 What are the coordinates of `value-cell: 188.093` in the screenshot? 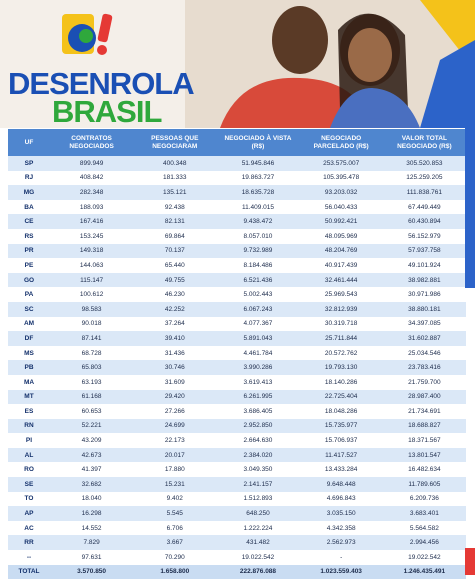 It's located at (92, 207).